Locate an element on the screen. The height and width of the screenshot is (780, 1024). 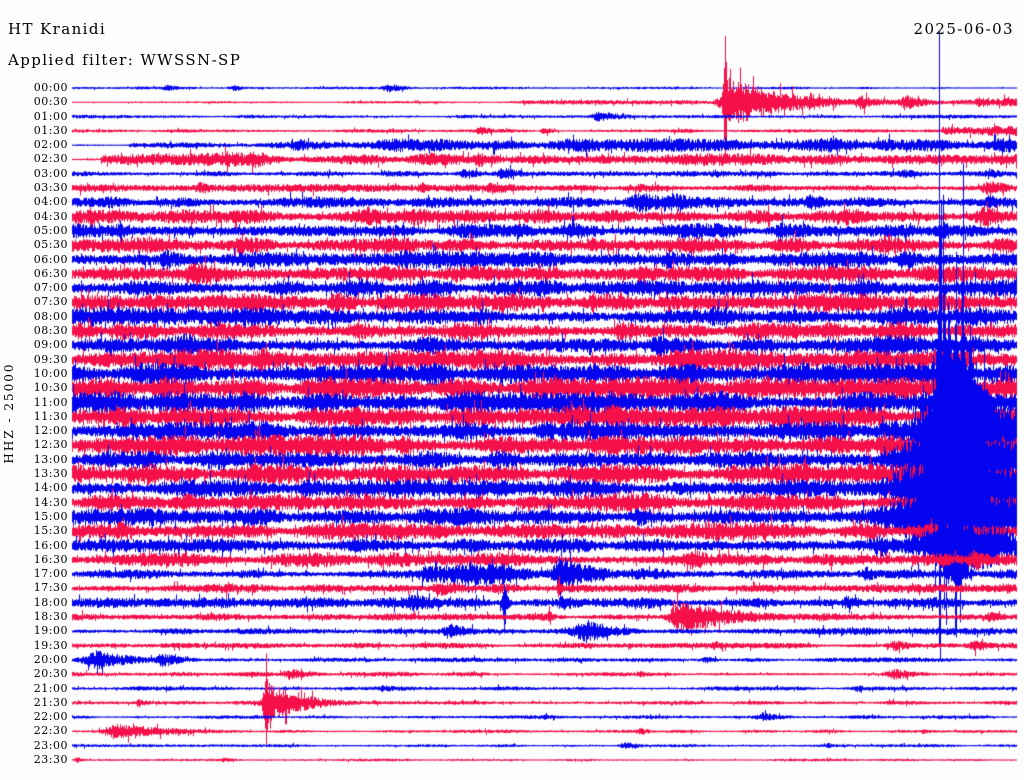
time-label: 09:30 is located at coordinates (50, 359).